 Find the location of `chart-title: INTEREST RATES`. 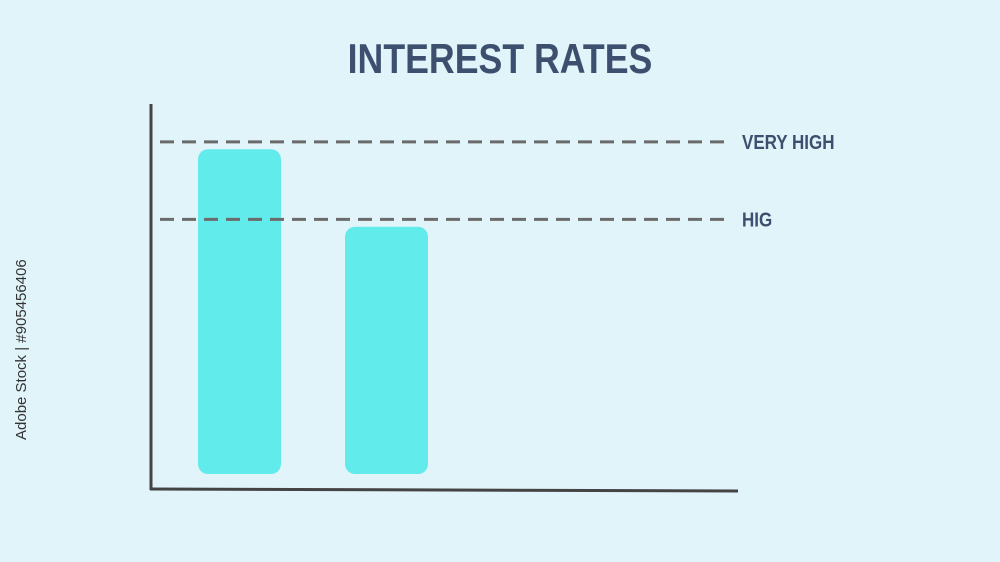

chart-title: INTEREST RATES is located at coordinates (500, 59).